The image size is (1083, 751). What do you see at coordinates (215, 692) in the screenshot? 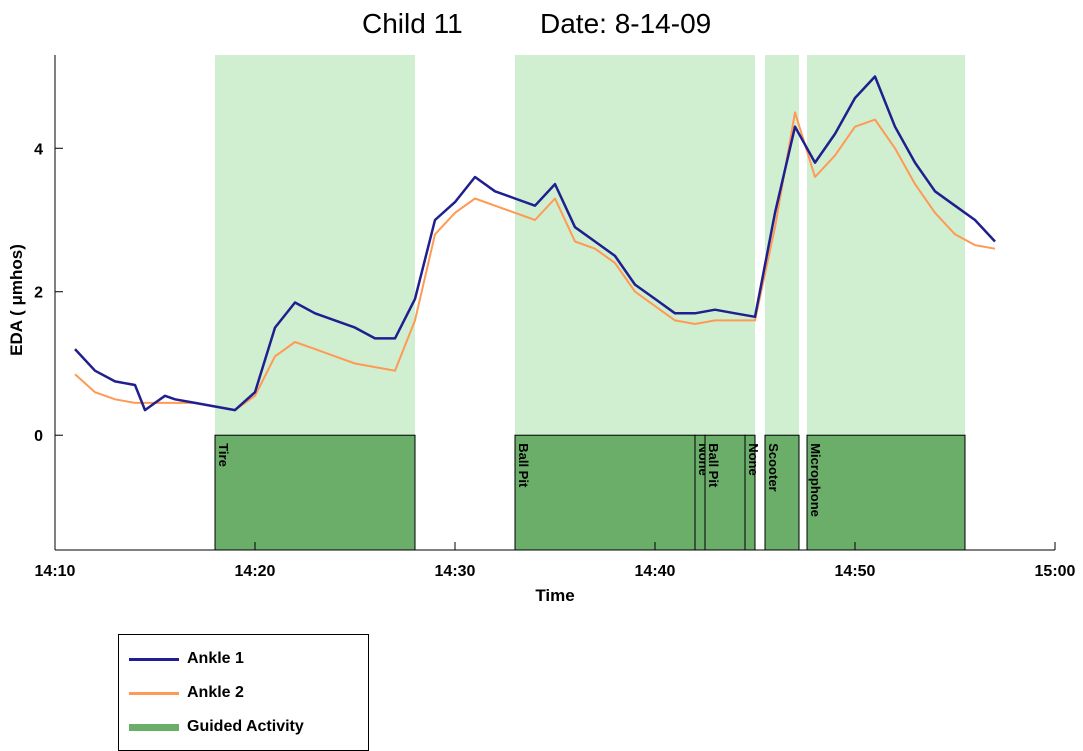
I see `legend-label-ankle2: Ankle 2` at bounding box center [215, 692].